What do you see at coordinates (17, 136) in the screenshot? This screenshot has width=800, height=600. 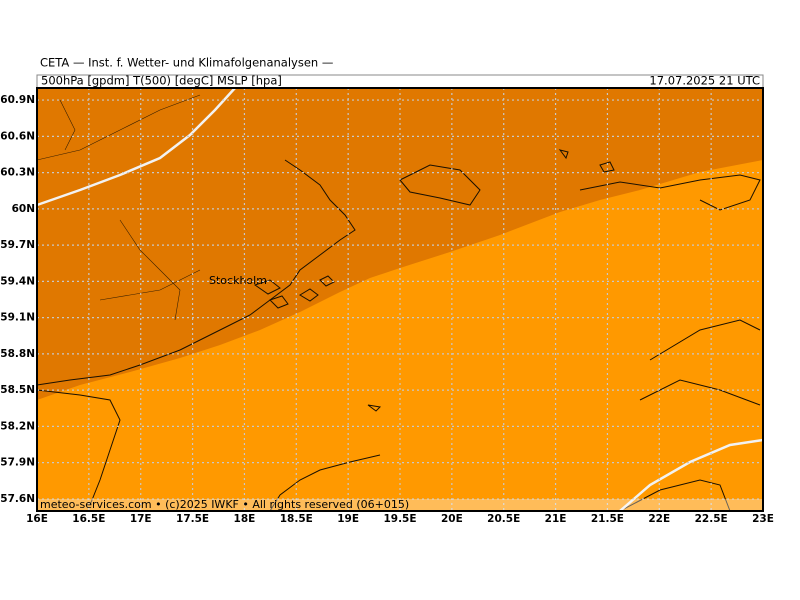 I see `lat-tick-label: 60.6N` at bounding box center [17, 136].